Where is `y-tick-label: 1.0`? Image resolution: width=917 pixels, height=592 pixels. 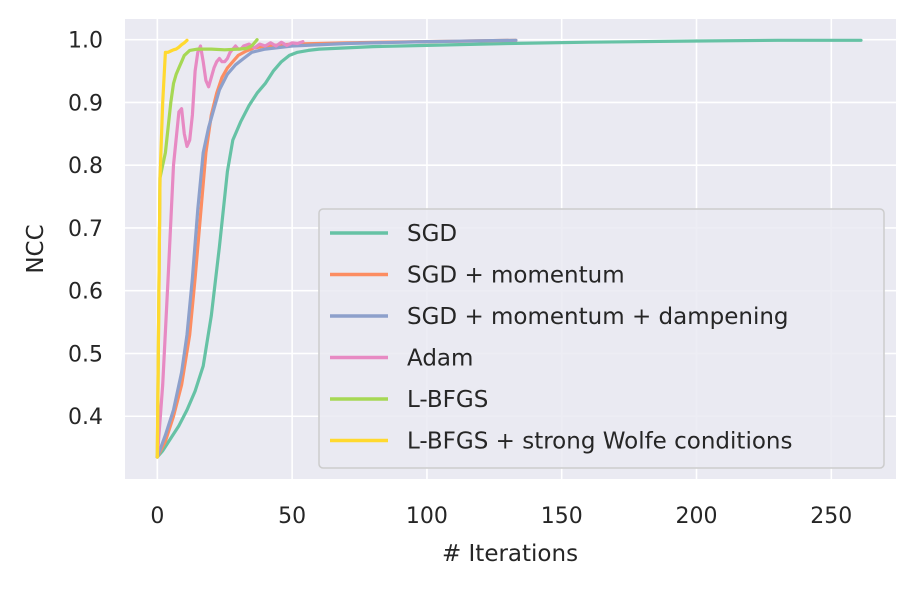 y-tick-label: 1.0 is located at coordinates (85, 41).